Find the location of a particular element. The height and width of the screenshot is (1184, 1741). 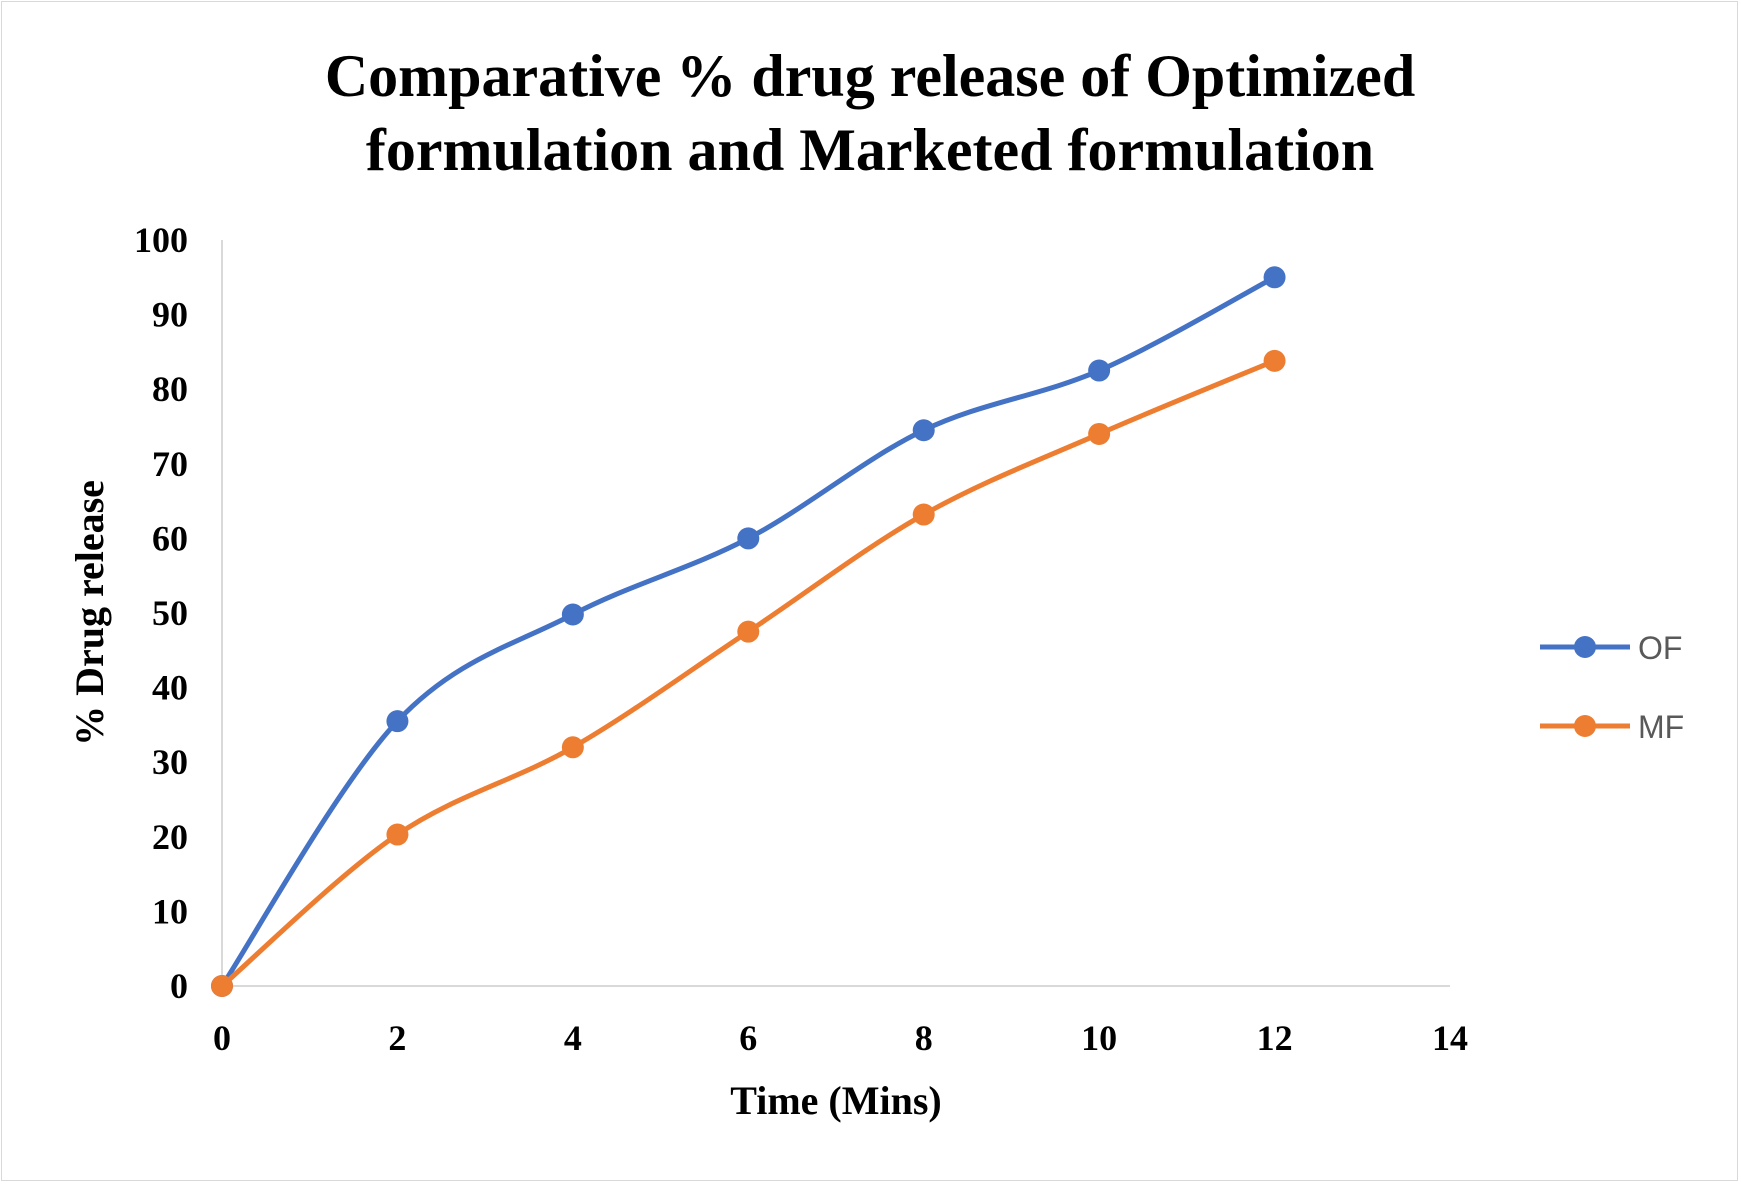

x-axis-title: Time (Mins) is located at coordinates (835, 1100).